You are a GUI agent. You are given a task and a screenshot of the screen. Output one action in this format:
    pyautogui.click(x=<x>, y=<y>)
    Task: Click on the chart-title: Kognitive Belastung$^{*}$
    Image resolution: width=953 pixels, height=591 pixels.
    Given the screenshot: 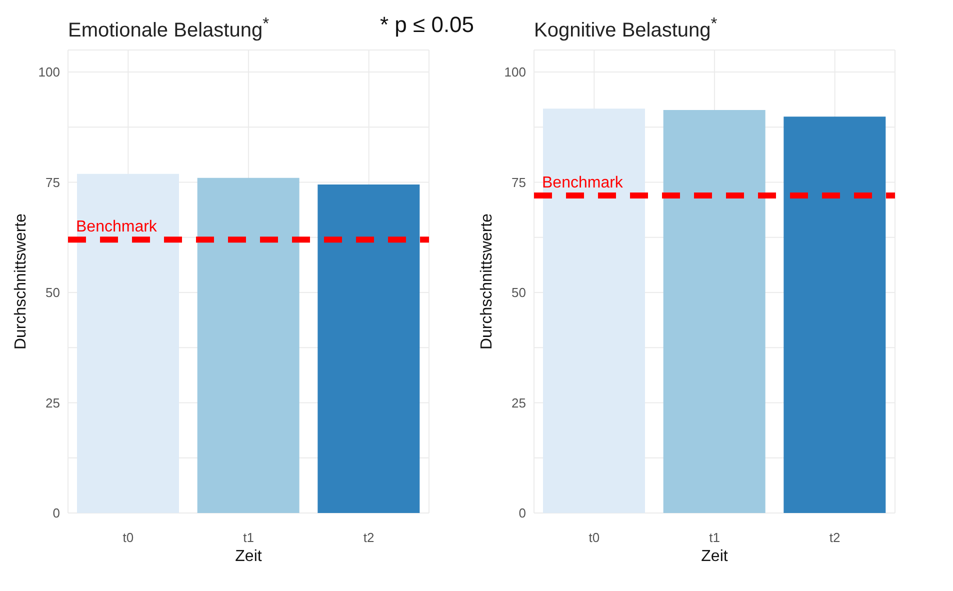 What is the action you would take?
    pyautogui.click(x=626, y=28)
    